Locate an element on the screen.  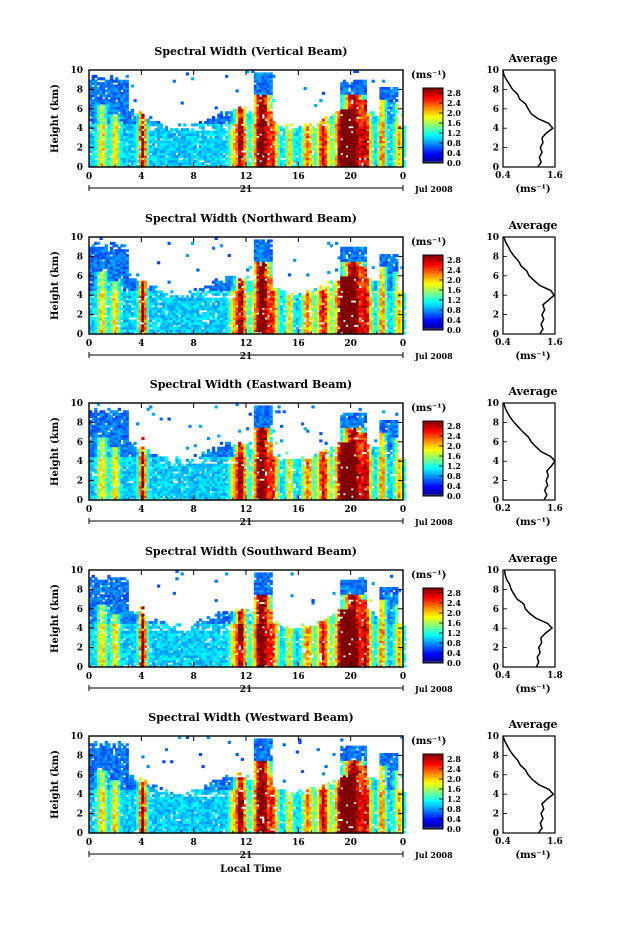
panel-title: Spectral Width (Vertical Beam) is located at coordinates (250, 51).